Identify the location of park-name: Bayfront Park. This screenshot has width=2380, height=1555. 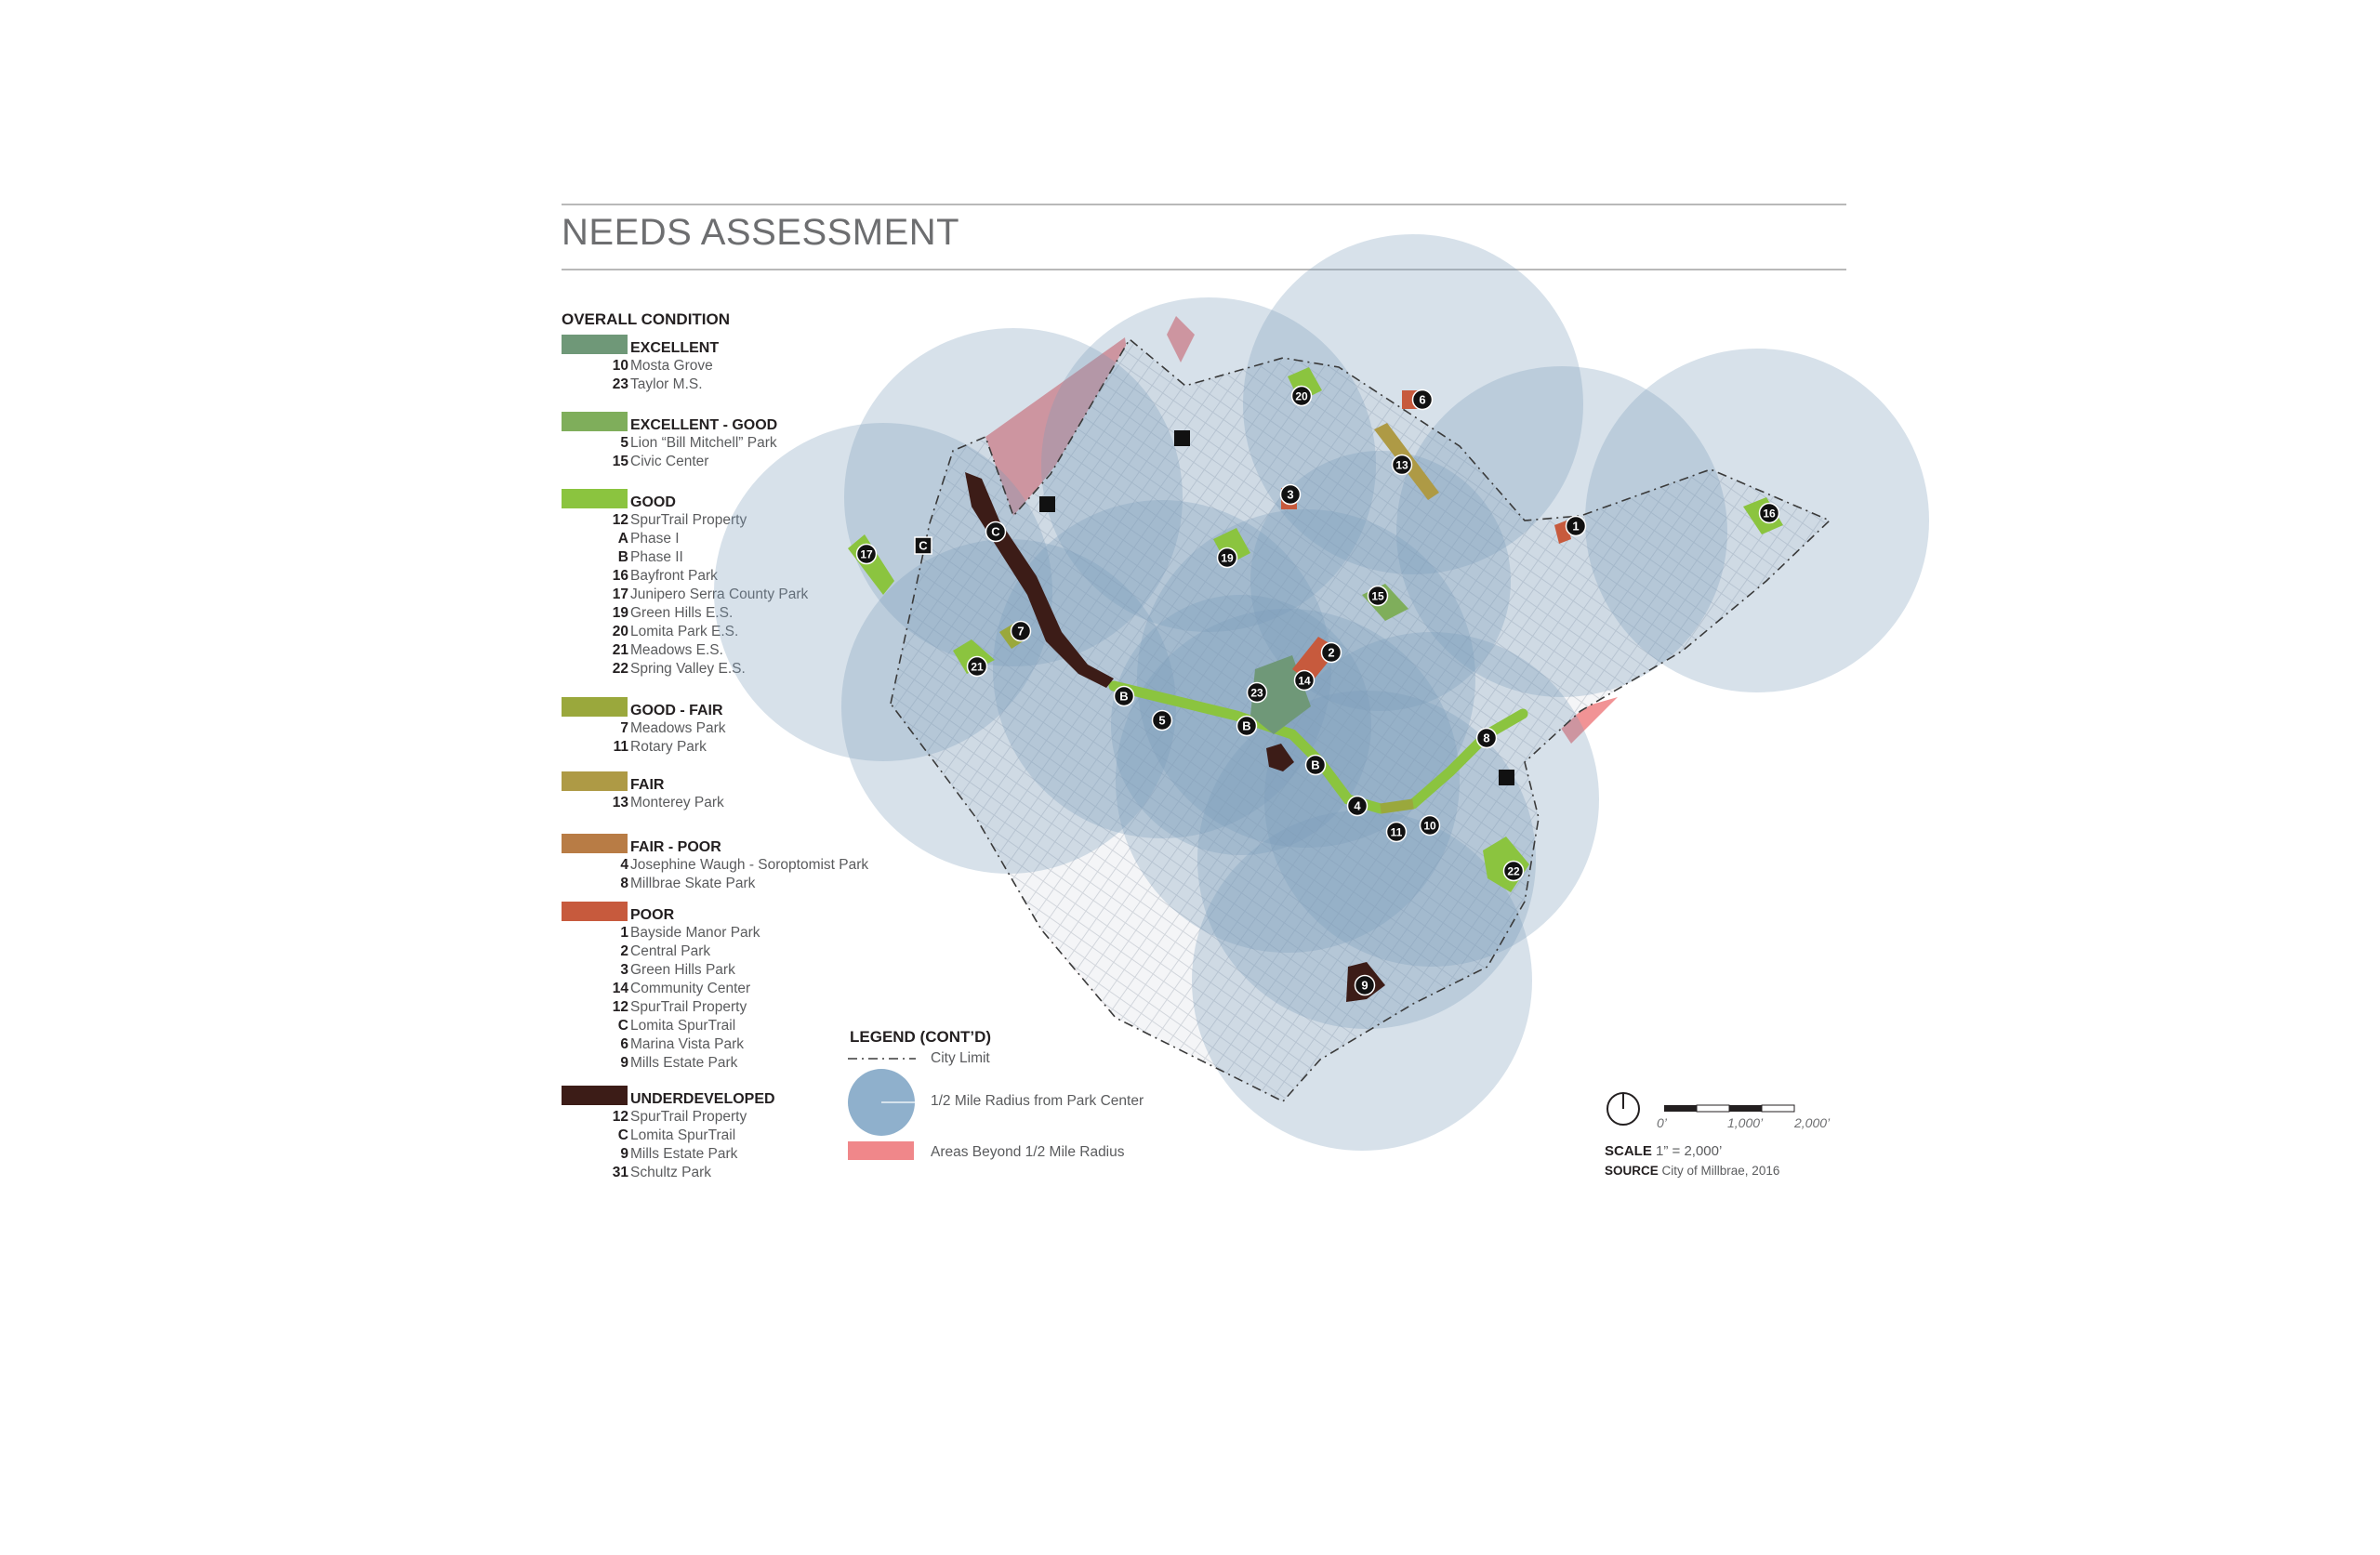
(674, 576).